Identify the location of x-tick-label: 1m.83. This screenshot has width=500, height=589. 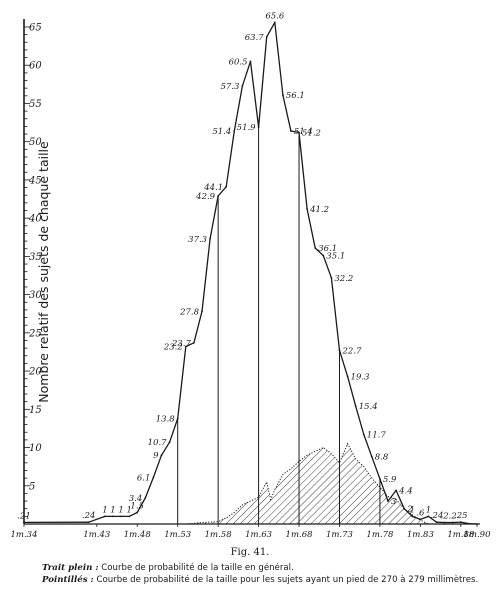
(420, 535).